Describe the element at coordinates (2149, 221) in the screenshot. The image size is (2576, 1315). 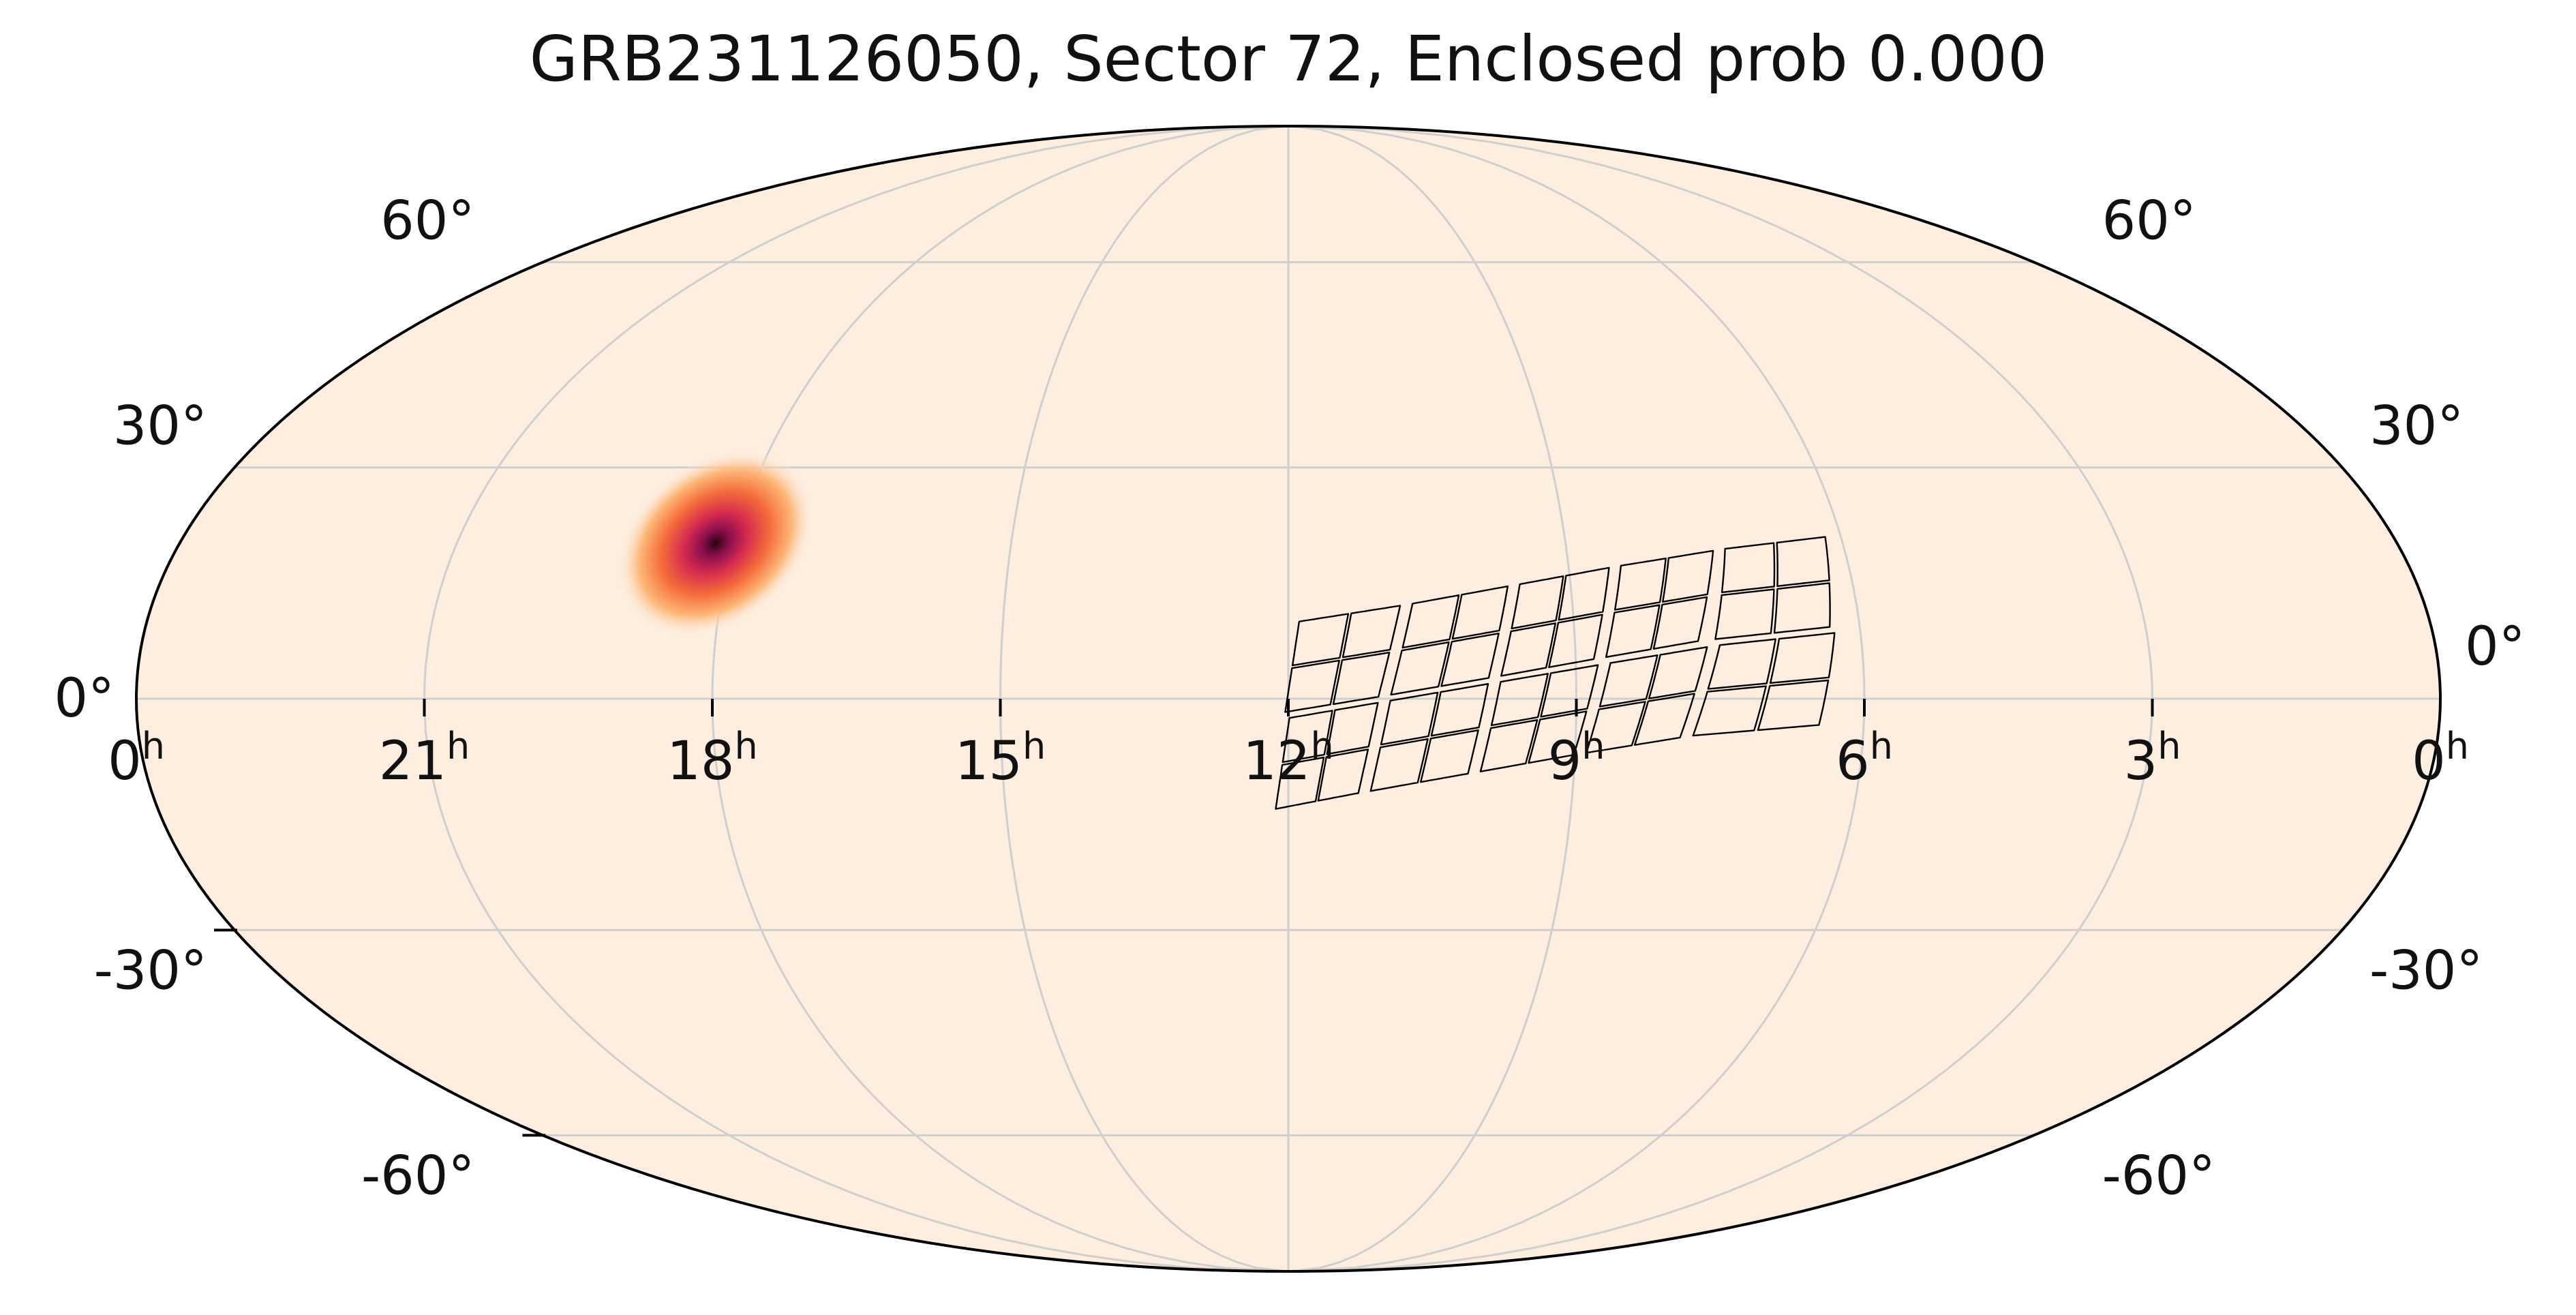
I see `dec-tick-label-right: 60°` at that location.